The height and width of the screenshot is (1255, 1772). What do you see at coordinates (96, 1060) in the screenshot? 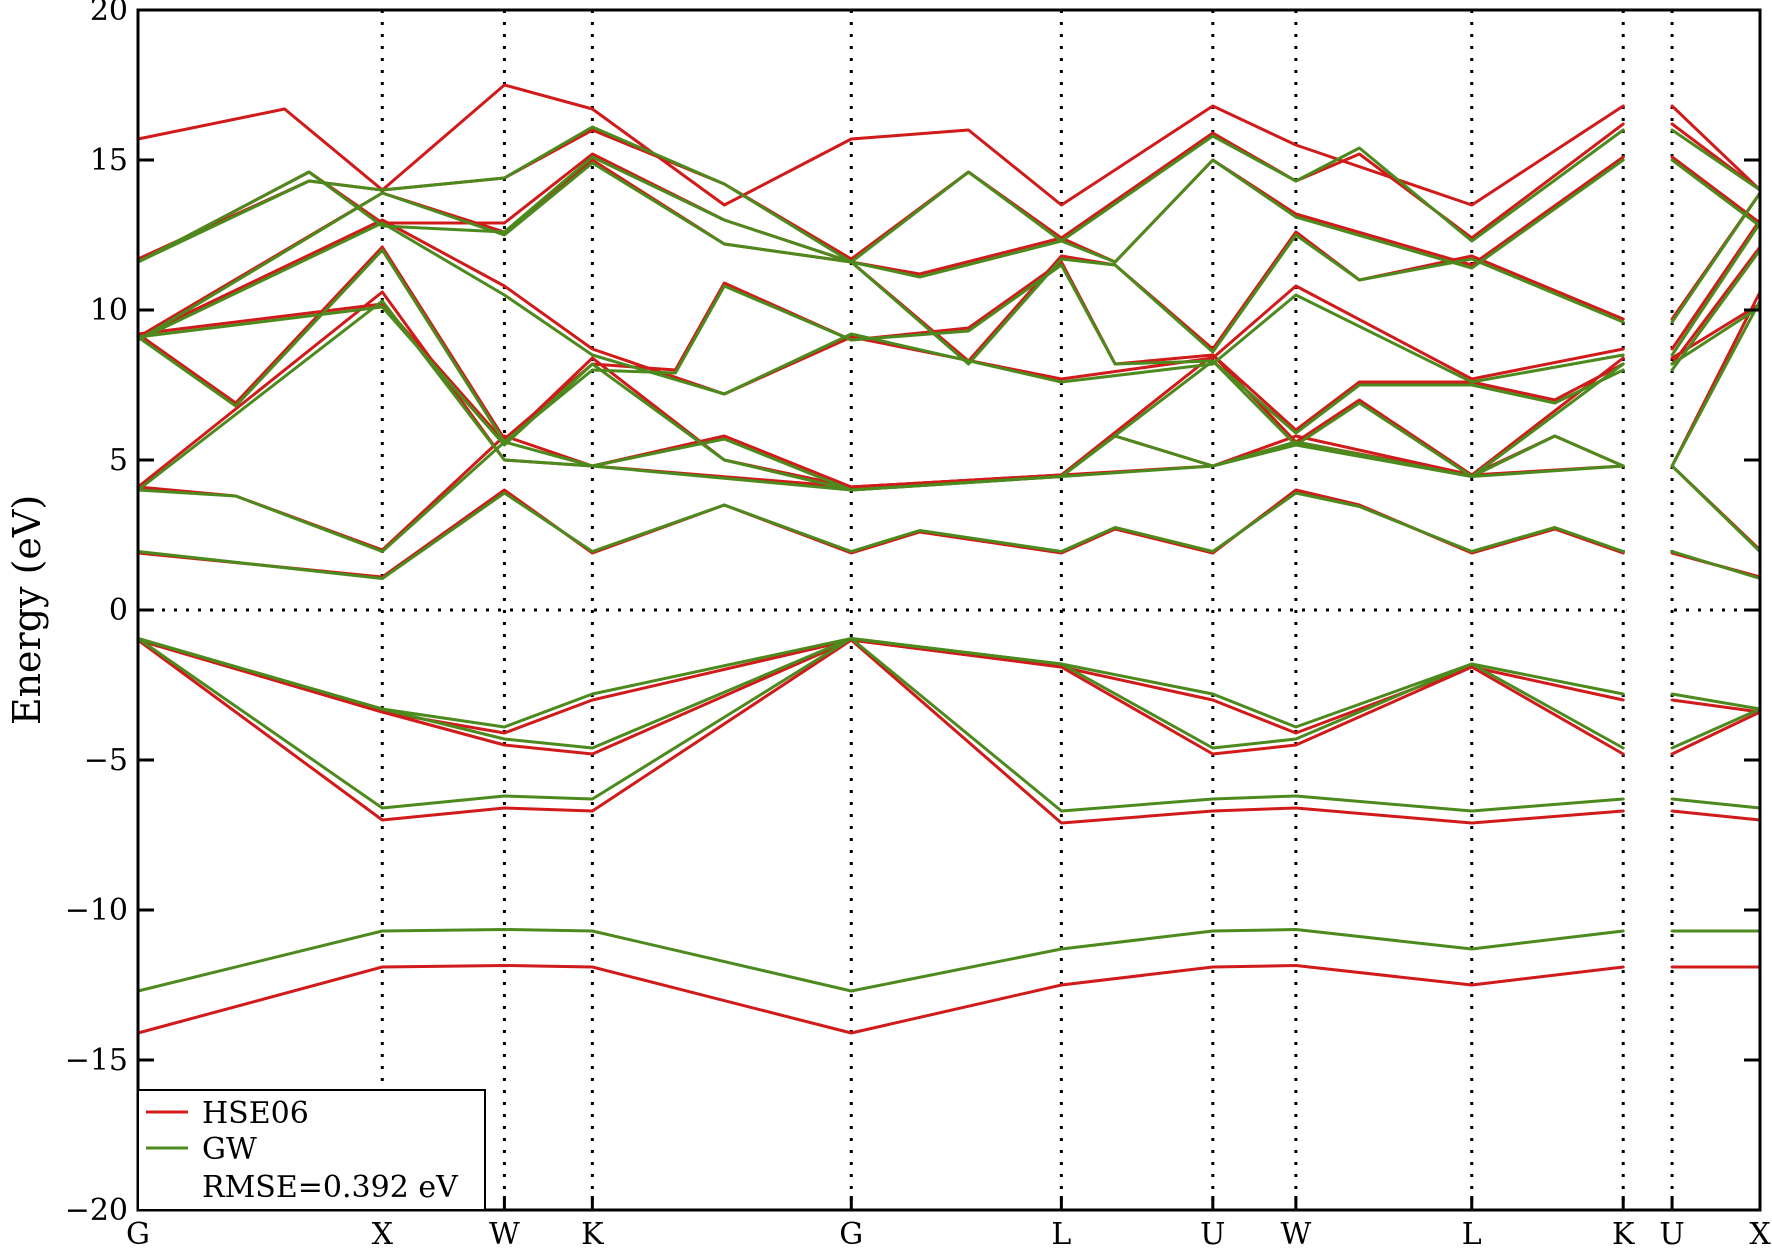
I see `y-tick-label: −15` at bounding box center [96, 1060].